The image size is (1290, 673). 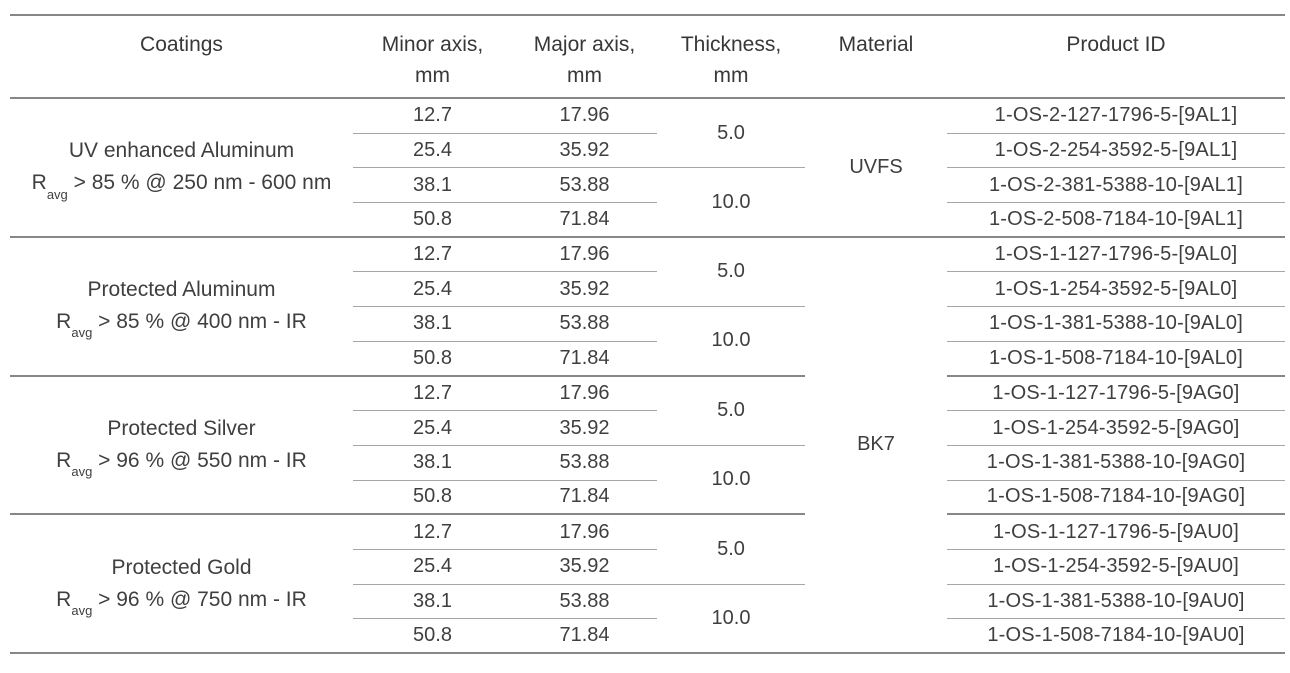 What do you see at coordinates (1116, 463) in the screenshot?
I see `product-id-value: 1-OS-1-381-5388-10-[9AG0]` at bounding box center [1116, 463].